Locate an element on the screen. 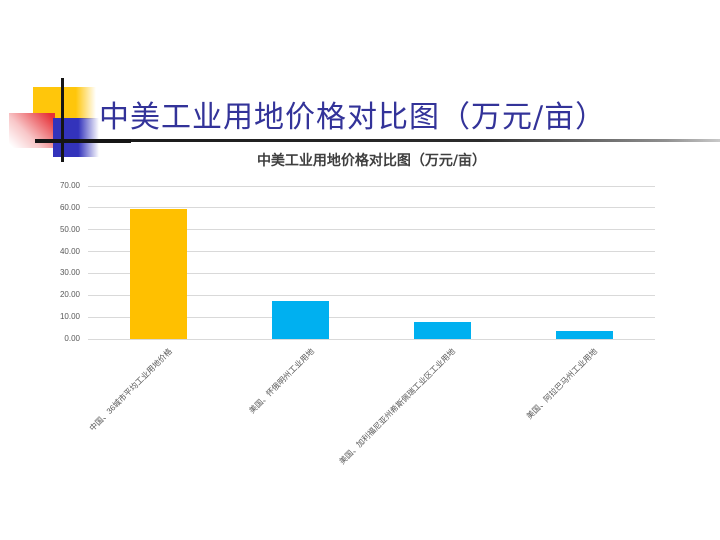  y-axis-tick-label: 50.00 is located at coordinates (69, 229).